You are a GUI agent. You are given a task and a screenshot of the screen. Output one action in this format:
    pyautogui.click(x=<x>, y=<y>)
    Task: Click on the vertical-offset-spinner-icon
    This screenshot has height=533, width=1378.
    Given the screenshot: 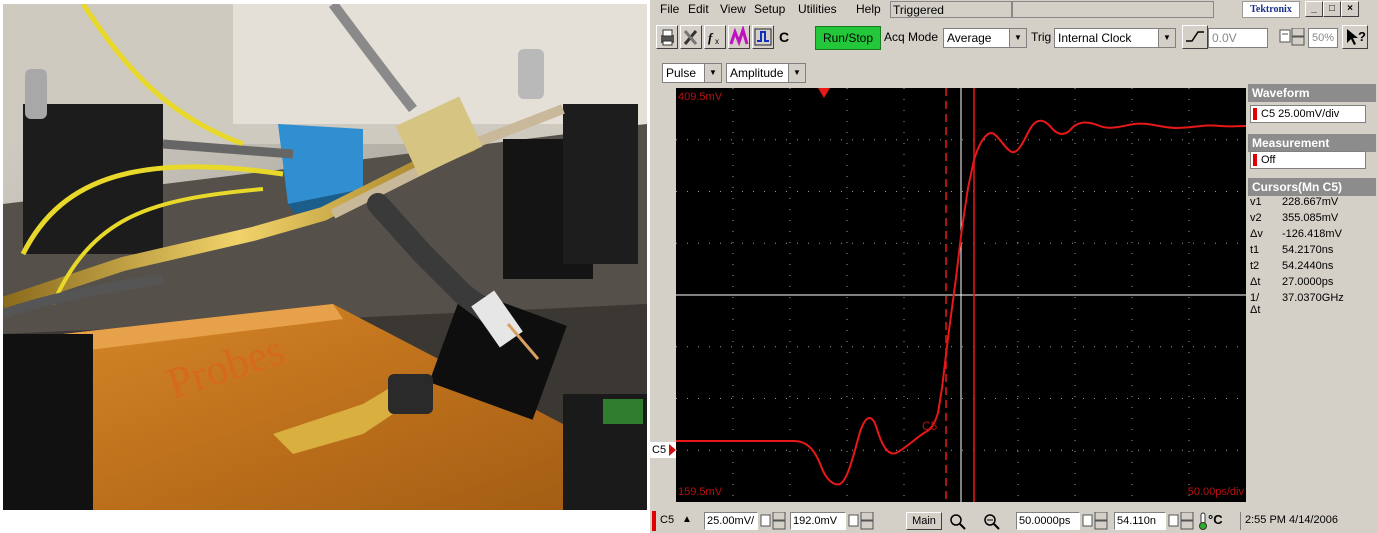 What is the action you would take?
    pyautogui.click(x=862, y=520)
    